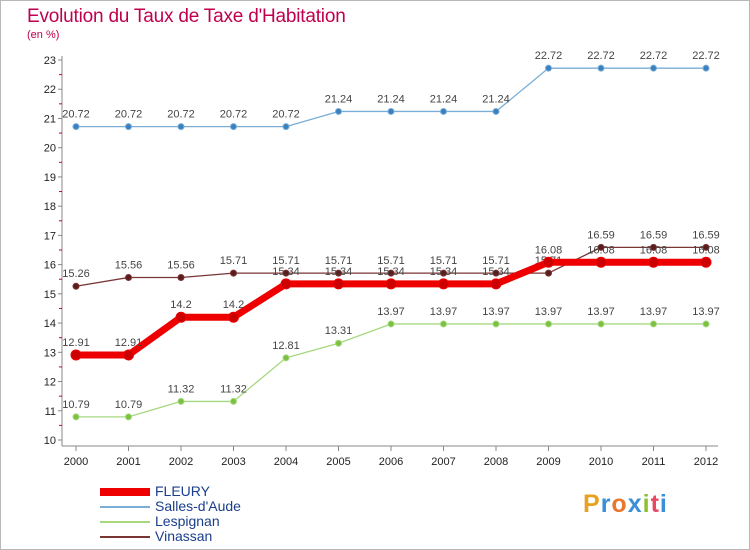 This screenshot has width=750, height=550. Describe the element at coordinates (654, 250) in the screenshot. I see `data-label-fleury-2011: 16.08` at that location.